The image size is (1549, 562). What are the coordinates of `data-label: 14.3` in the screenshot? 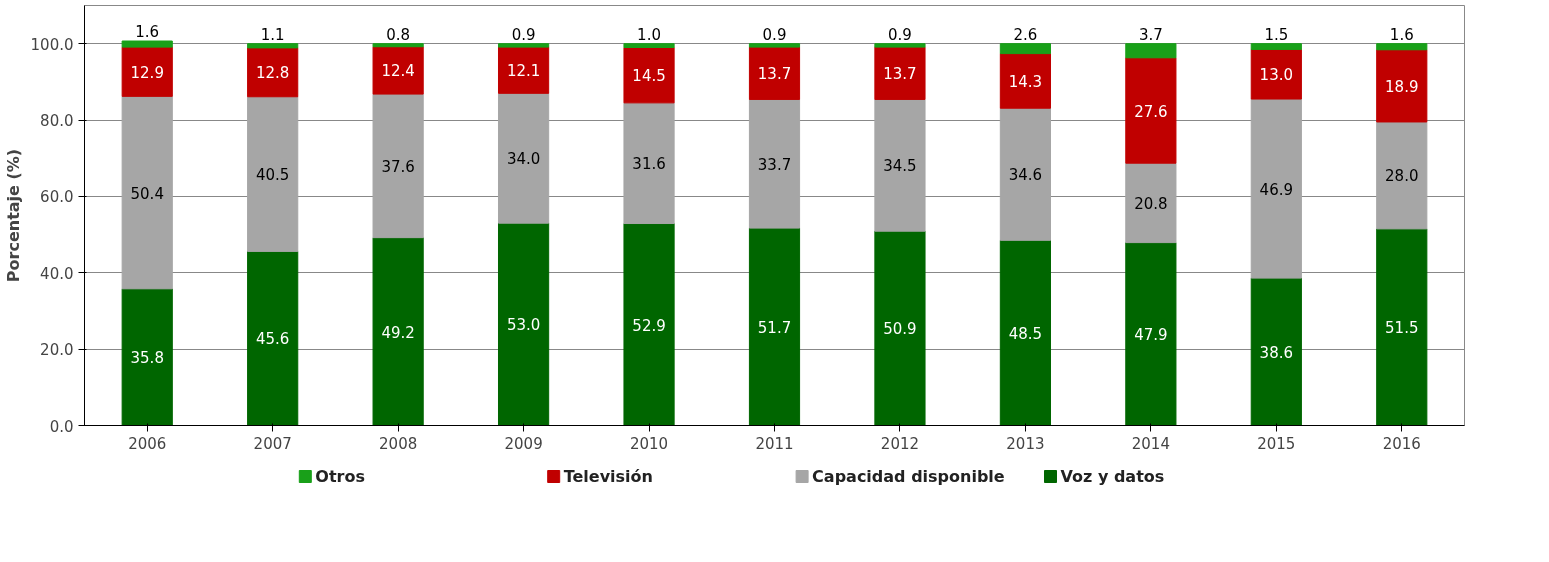 It's located at (1025, 81).